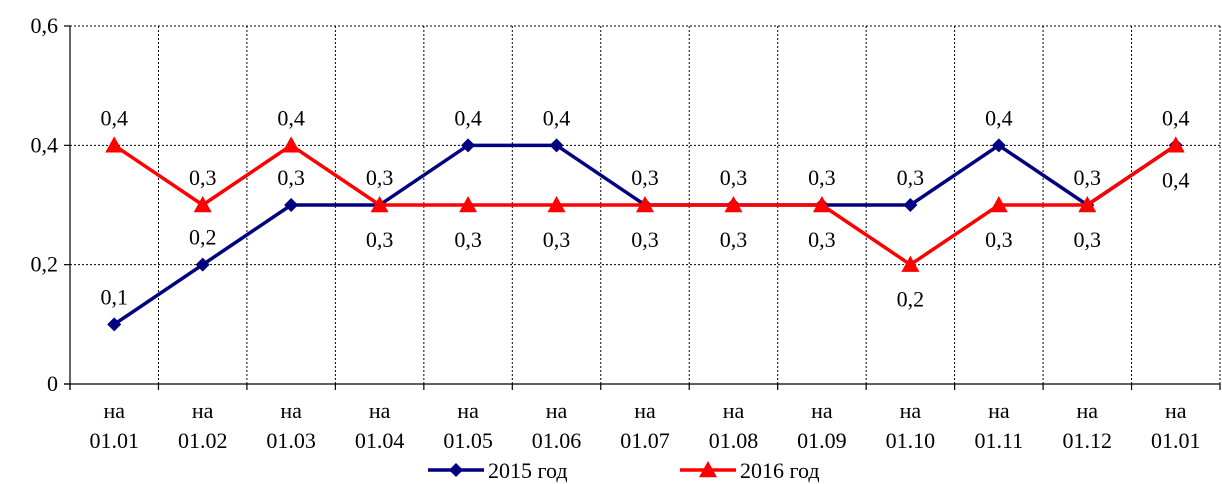 The image size is (1222, 484). Describe the element at coordinates (114, 296) in the screenshot. I see `data-label: 0,1` at that location.